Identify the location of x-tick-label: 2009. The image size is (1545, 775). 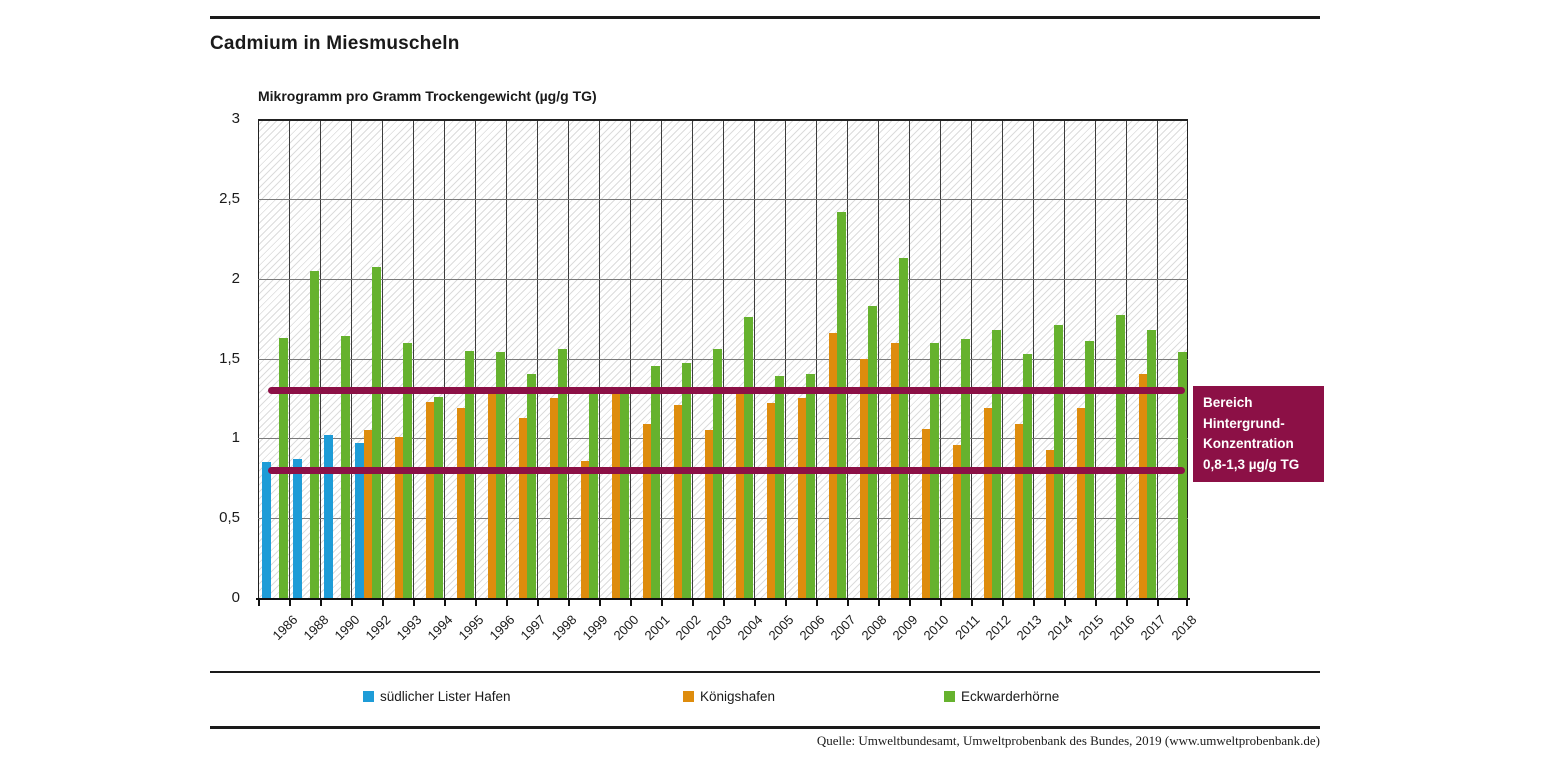
(905, 628).